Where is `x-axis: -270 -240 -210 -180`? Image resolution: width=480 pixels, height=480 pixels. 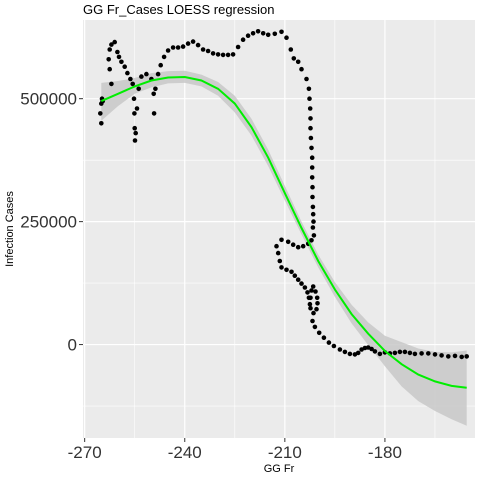
x-axis: -270 -240 -210 -180 is located at coordinates (235, 450).